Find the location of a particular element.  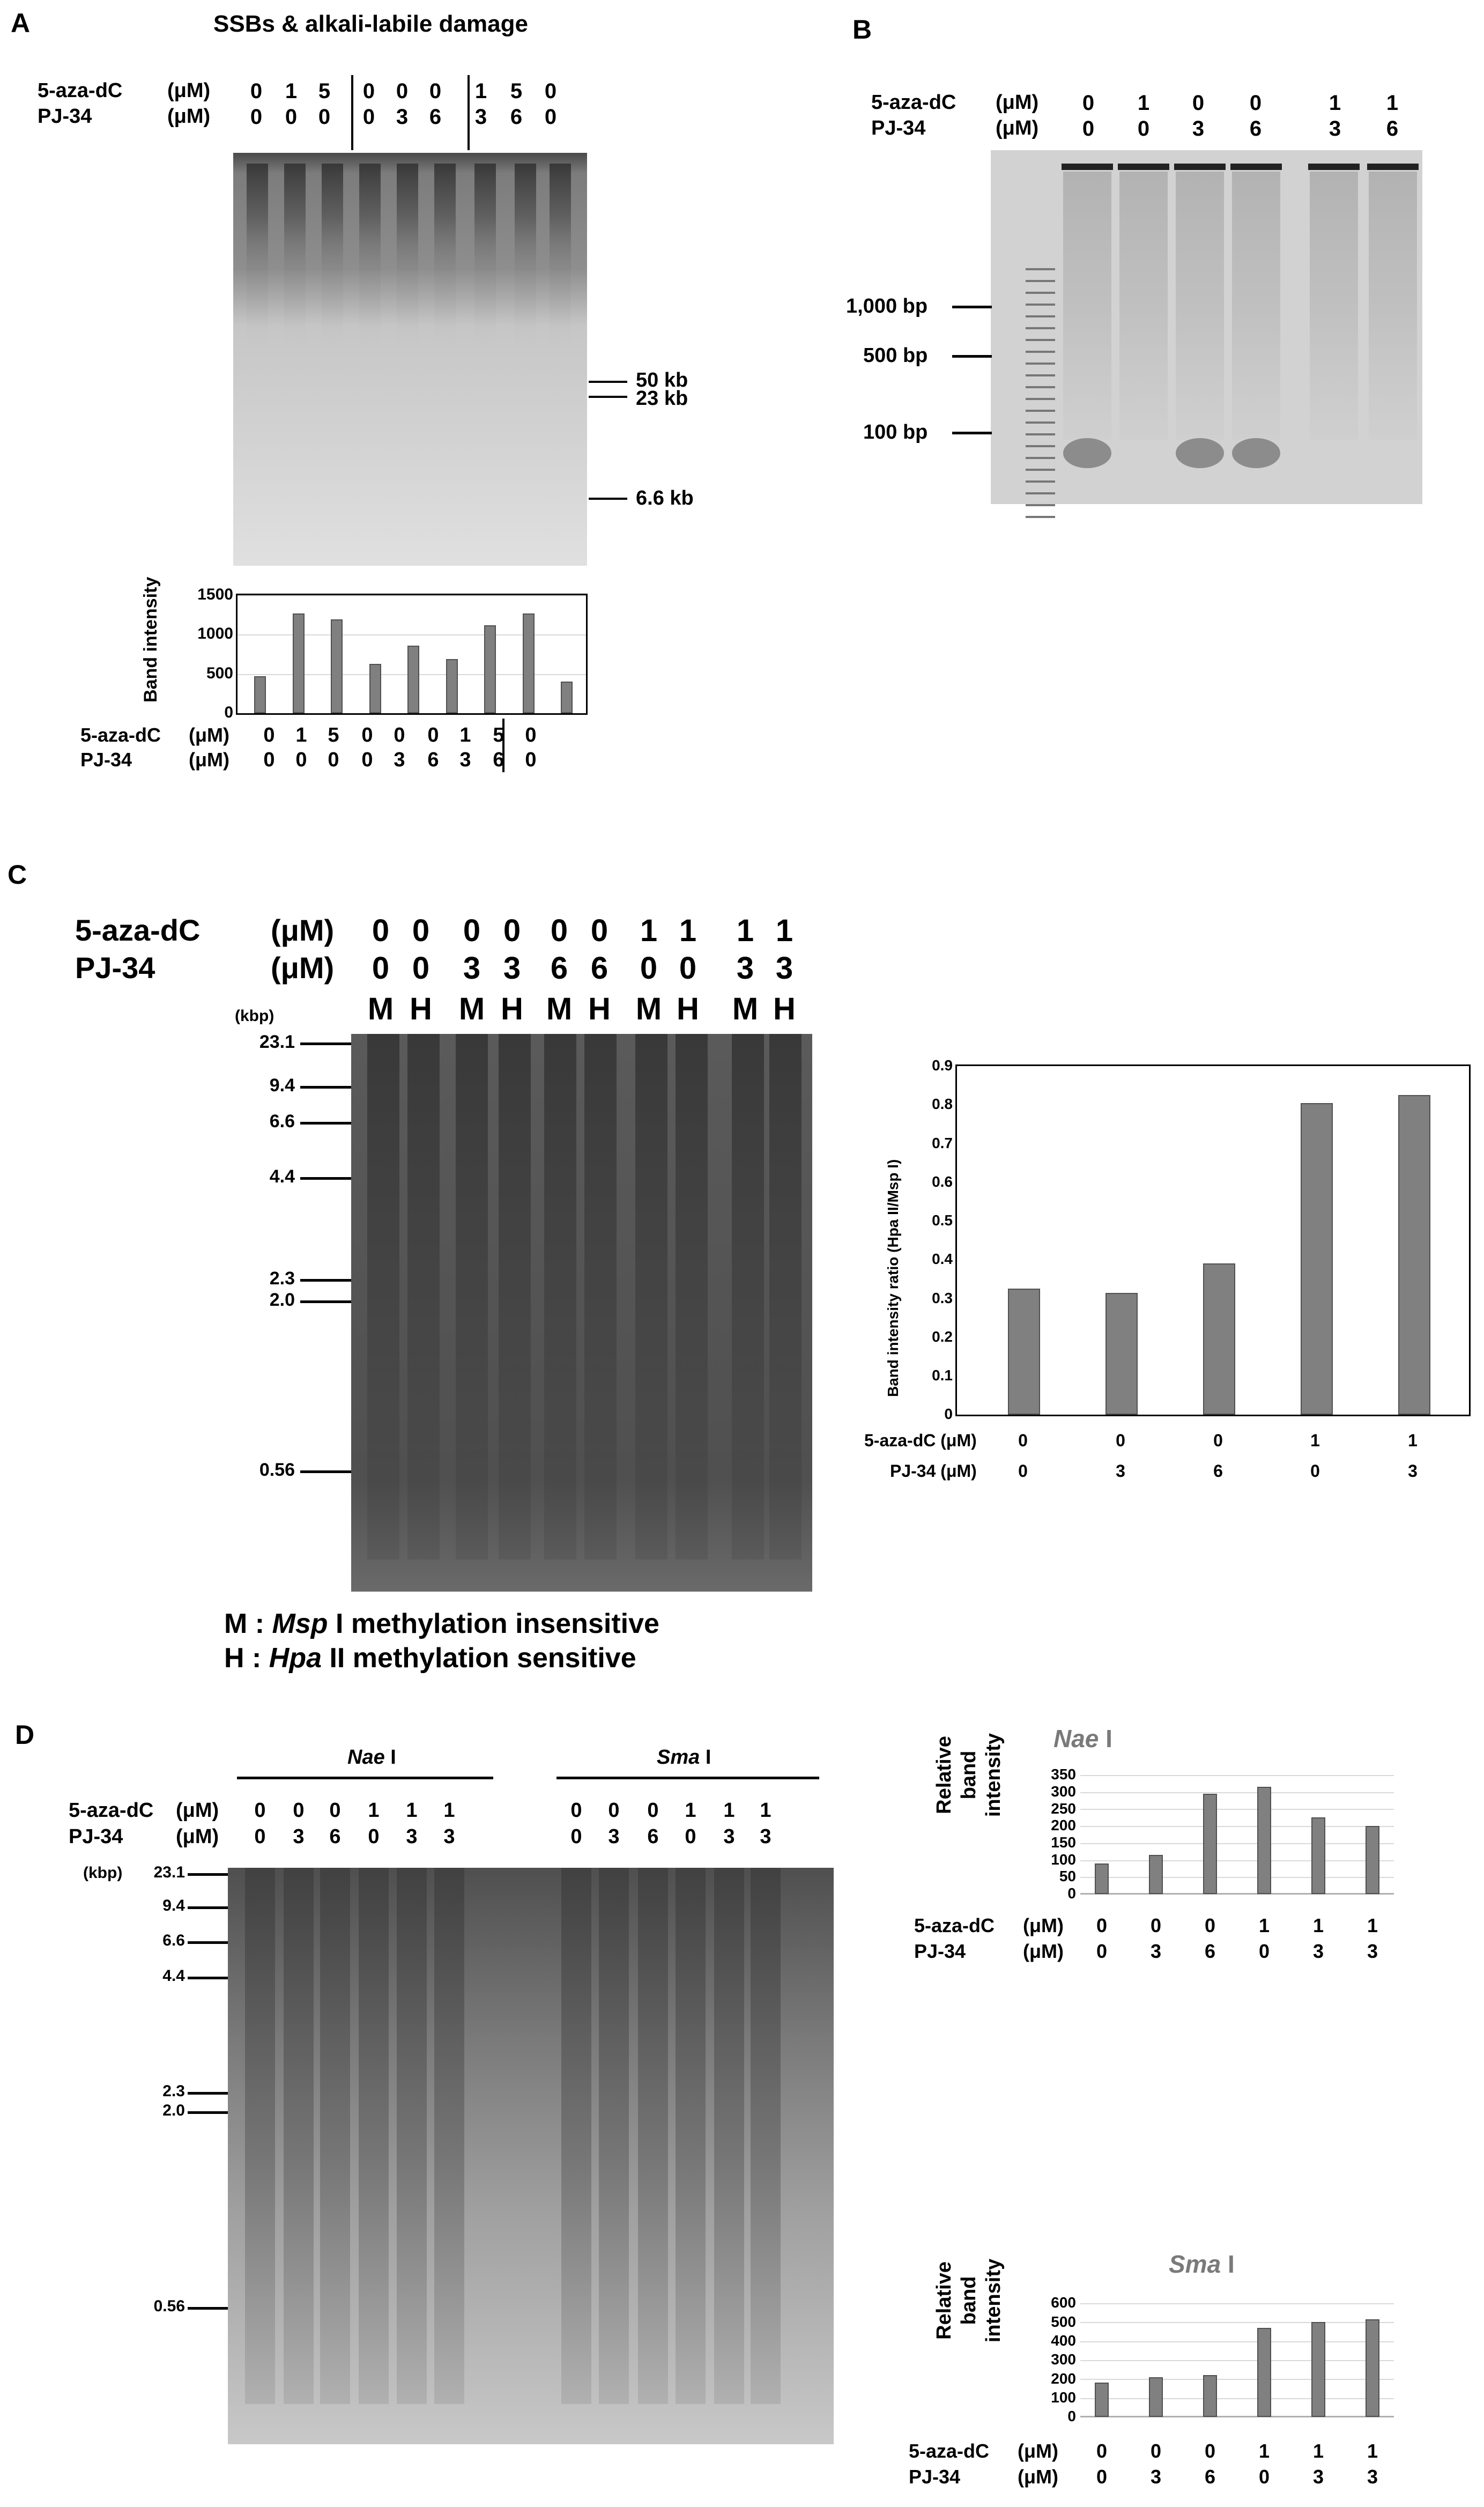

panel-c-pj-2: 0 is located at coordinates (421, 968).